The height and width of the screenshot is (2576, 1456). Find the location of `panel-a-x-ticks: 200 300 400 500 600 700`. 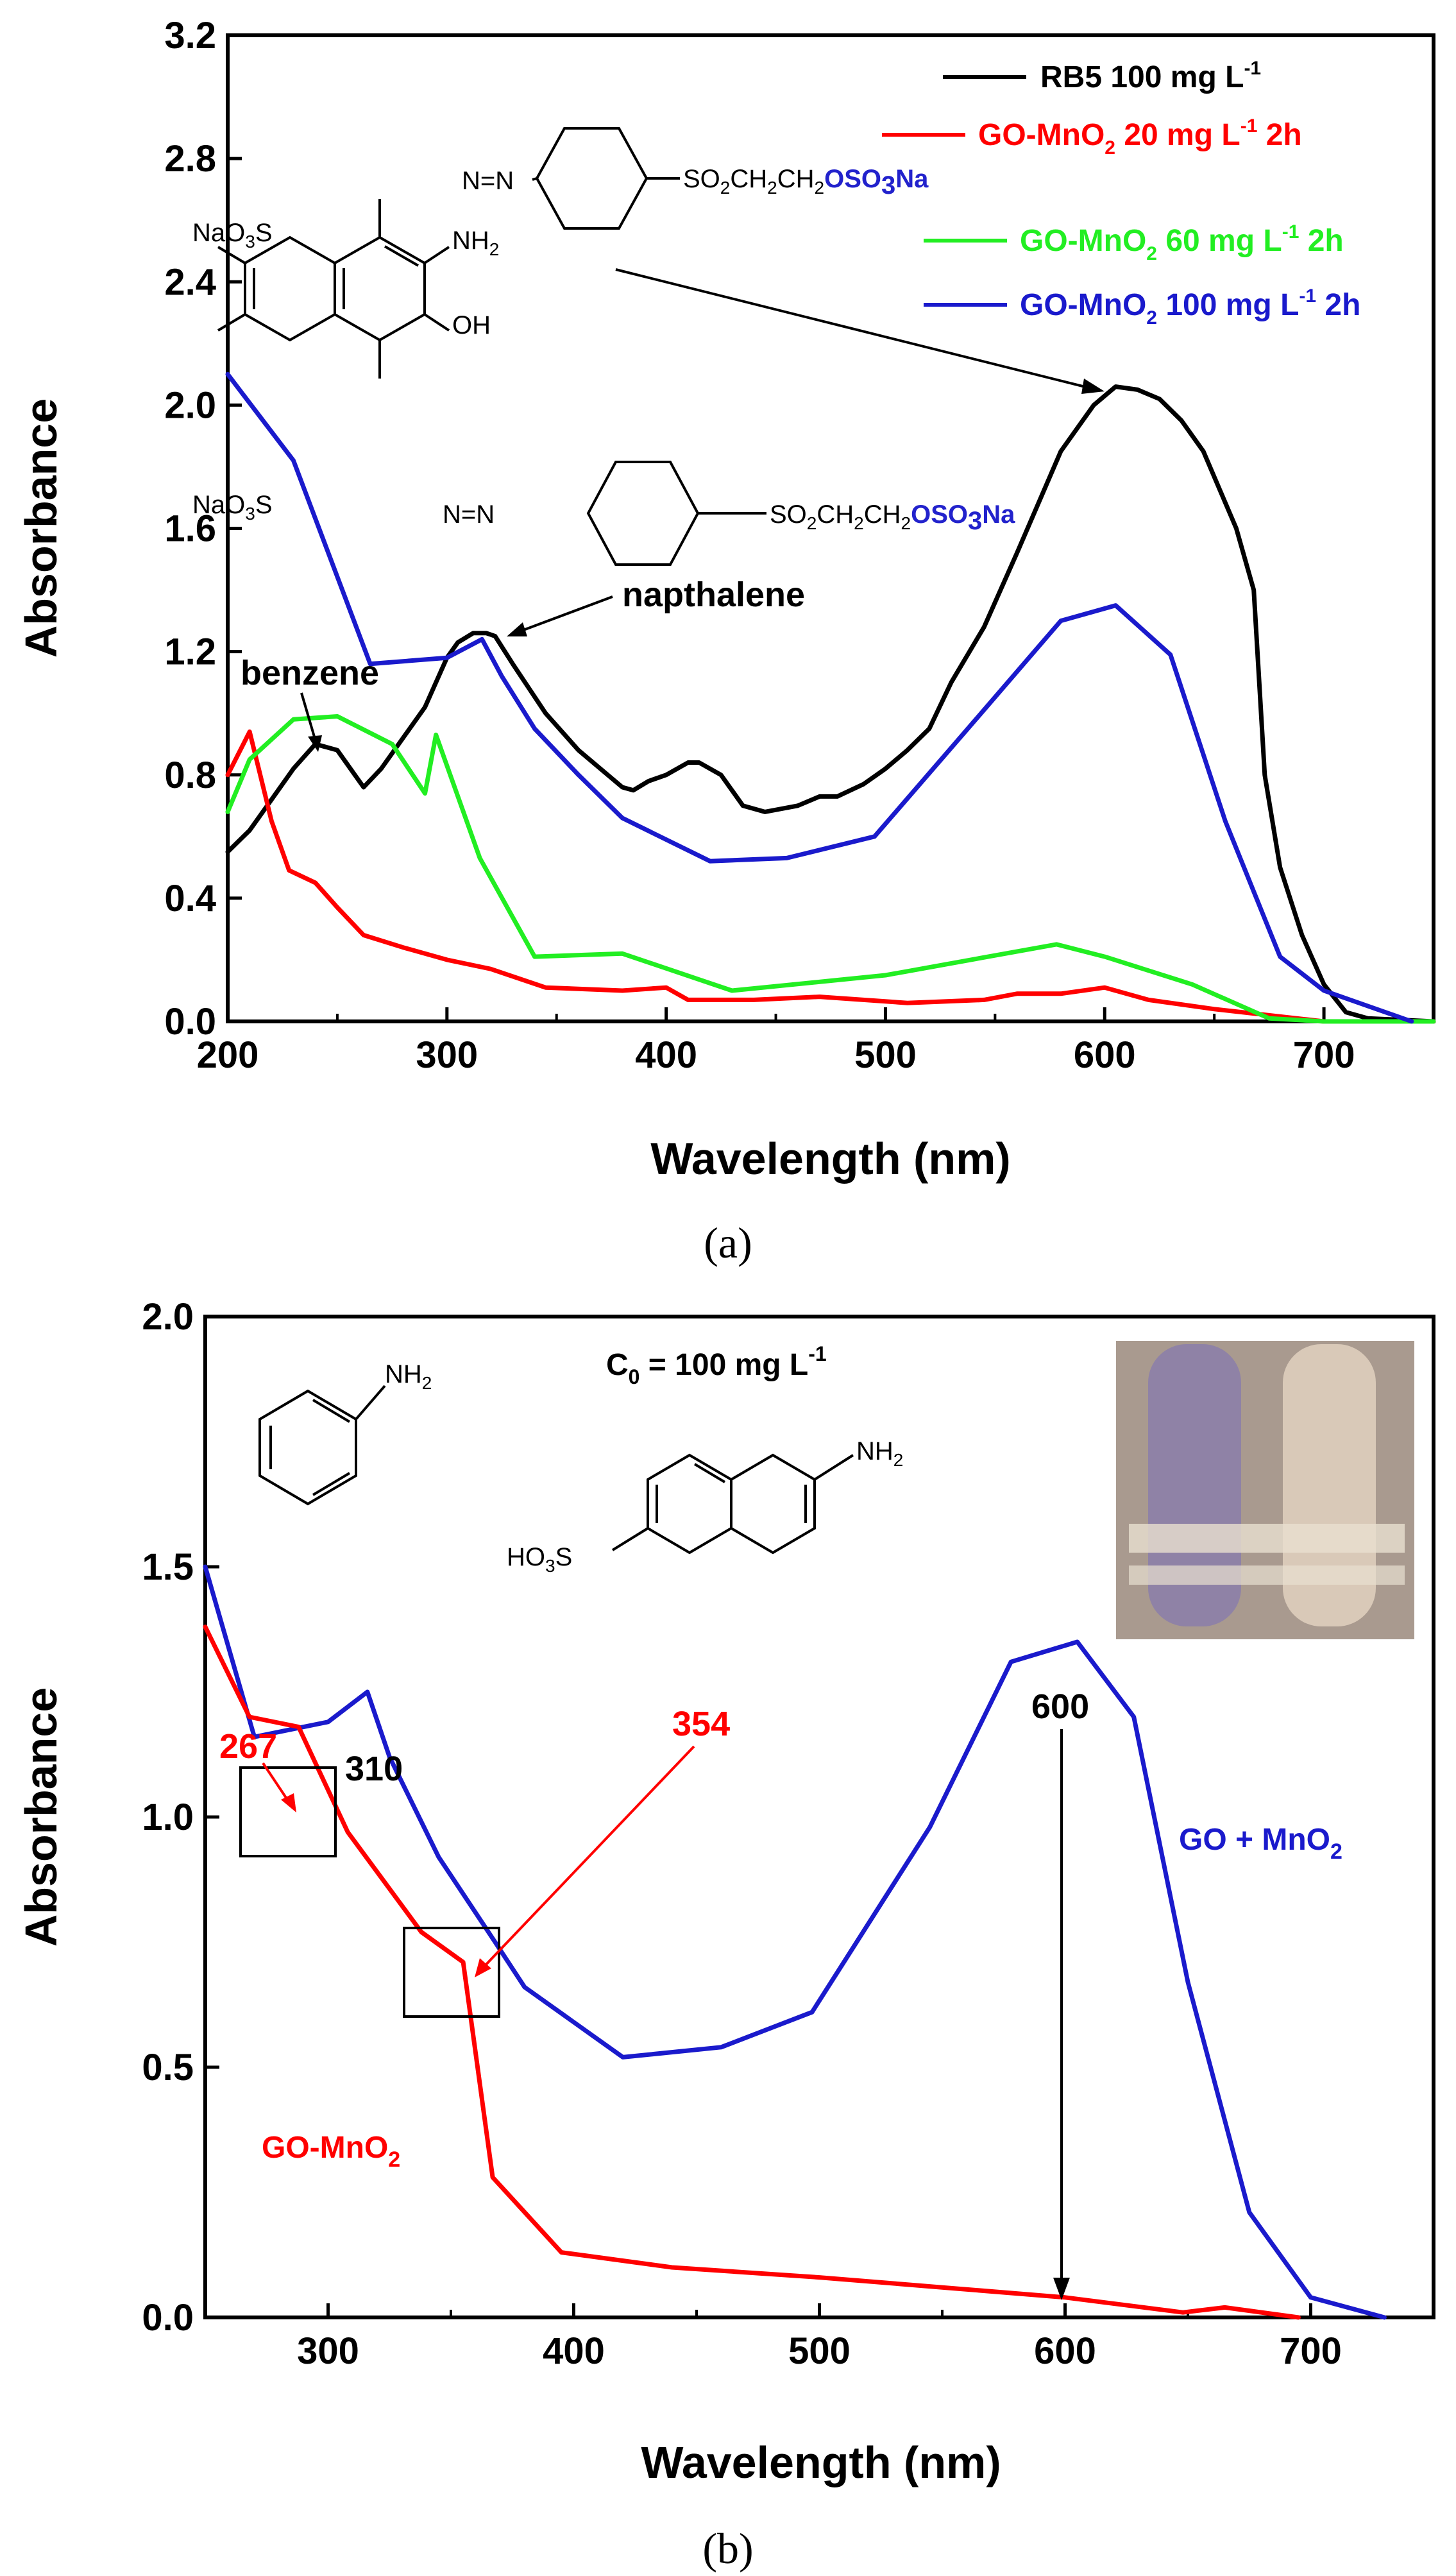

panel-a-x-ticks: 200 300 400 500 600 700 is located at coordinates (816, 1041).